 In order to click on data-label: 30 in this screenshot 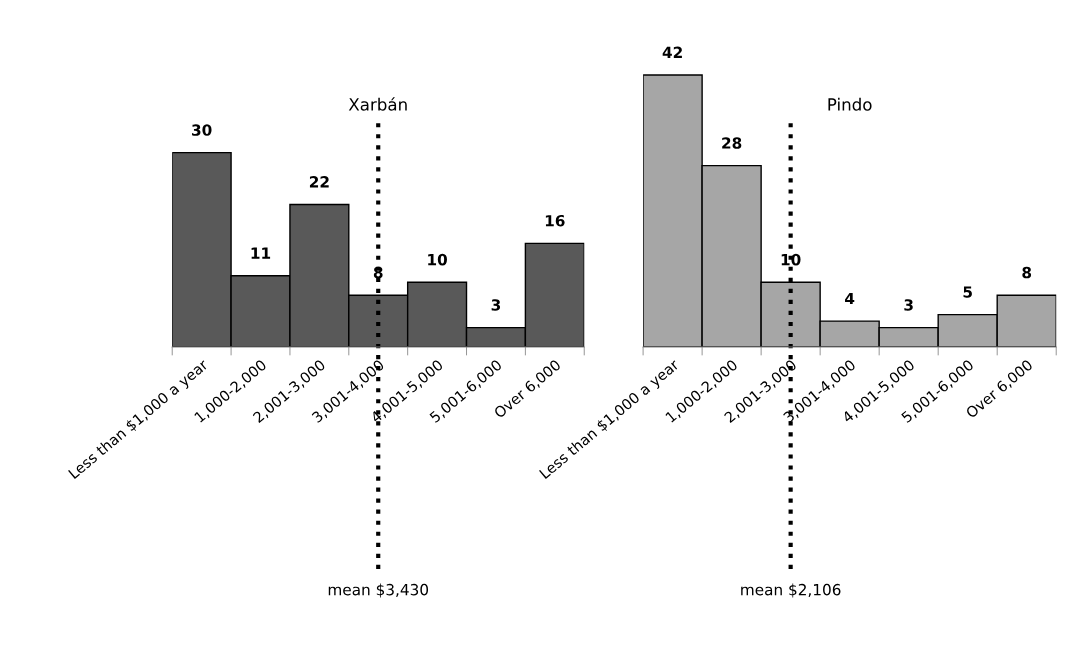, I will do `click(202, 130)`.